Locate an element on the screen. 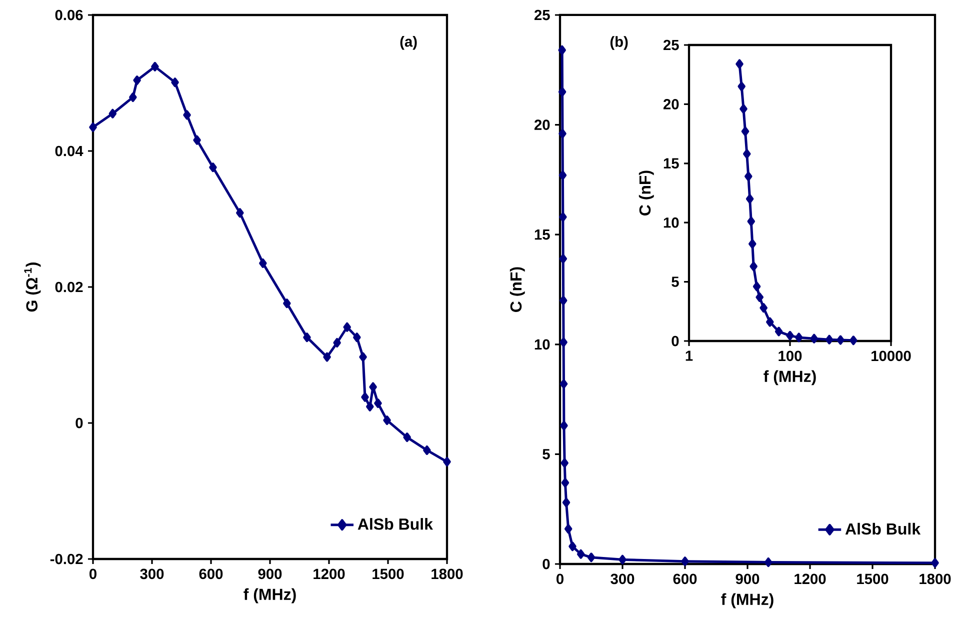 The width and height of the screenshot is (960, 639). y-tick-label: -0.02 is located at coordinates (66, 559).